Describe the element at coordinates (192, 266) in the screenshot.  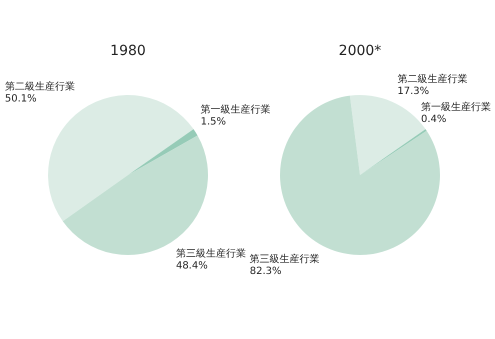
I see `data-label: 48.4%` at that location.